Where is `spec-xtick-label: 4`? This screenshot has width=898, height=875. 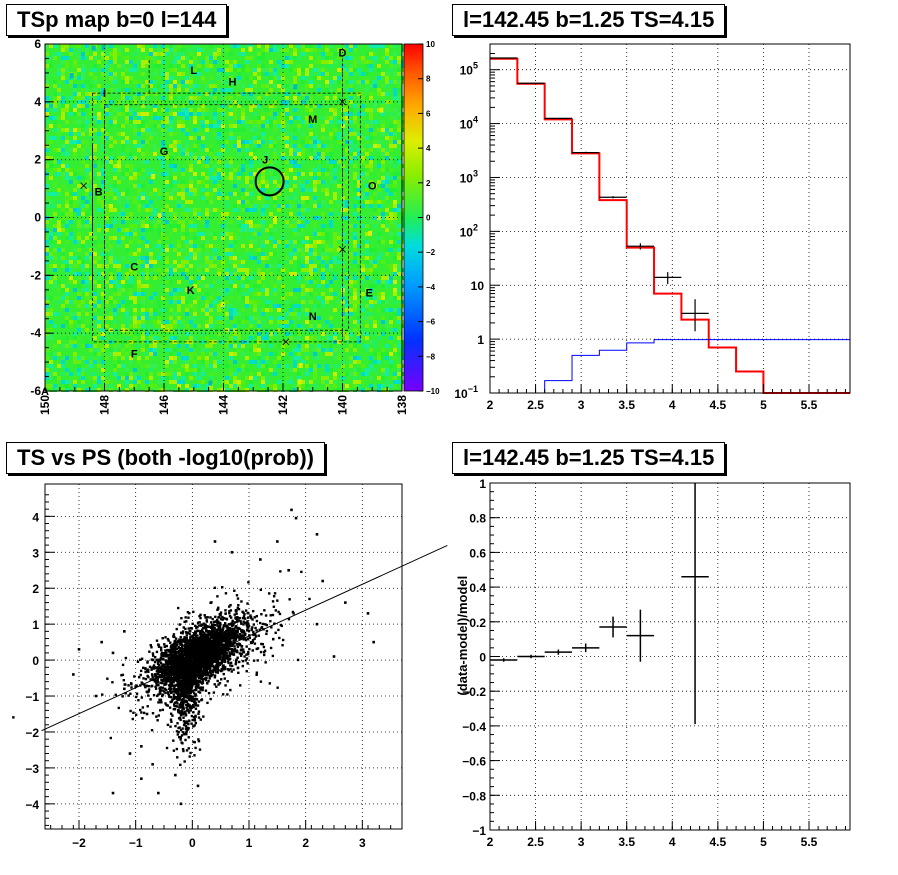
spec-xtick-label: 4 is located at coordinates (672, 405).